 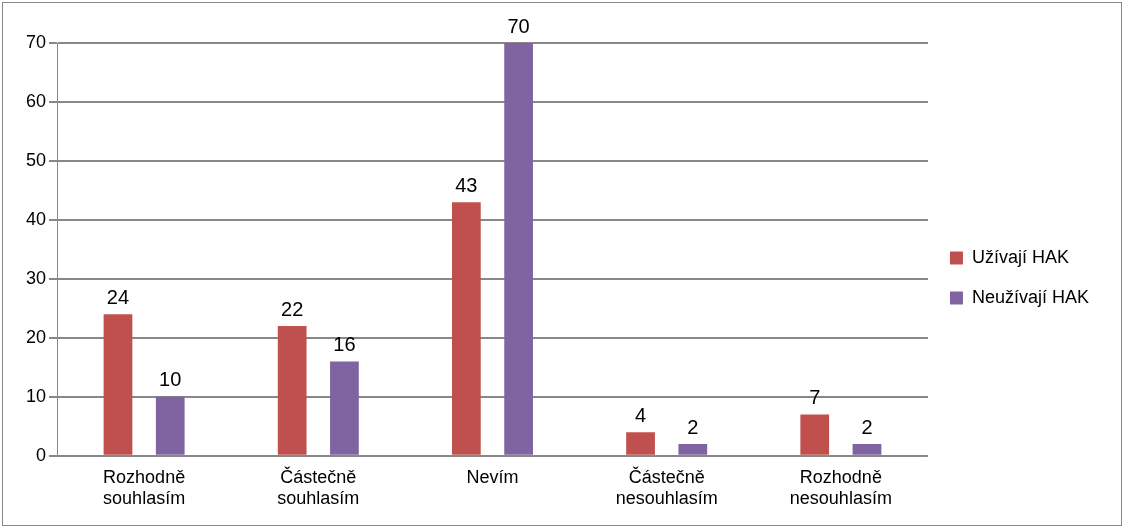 What do you see at coordinates (466, 184) in the screenshot?
I see `data-label: 43` at bounding box center [466, 184].